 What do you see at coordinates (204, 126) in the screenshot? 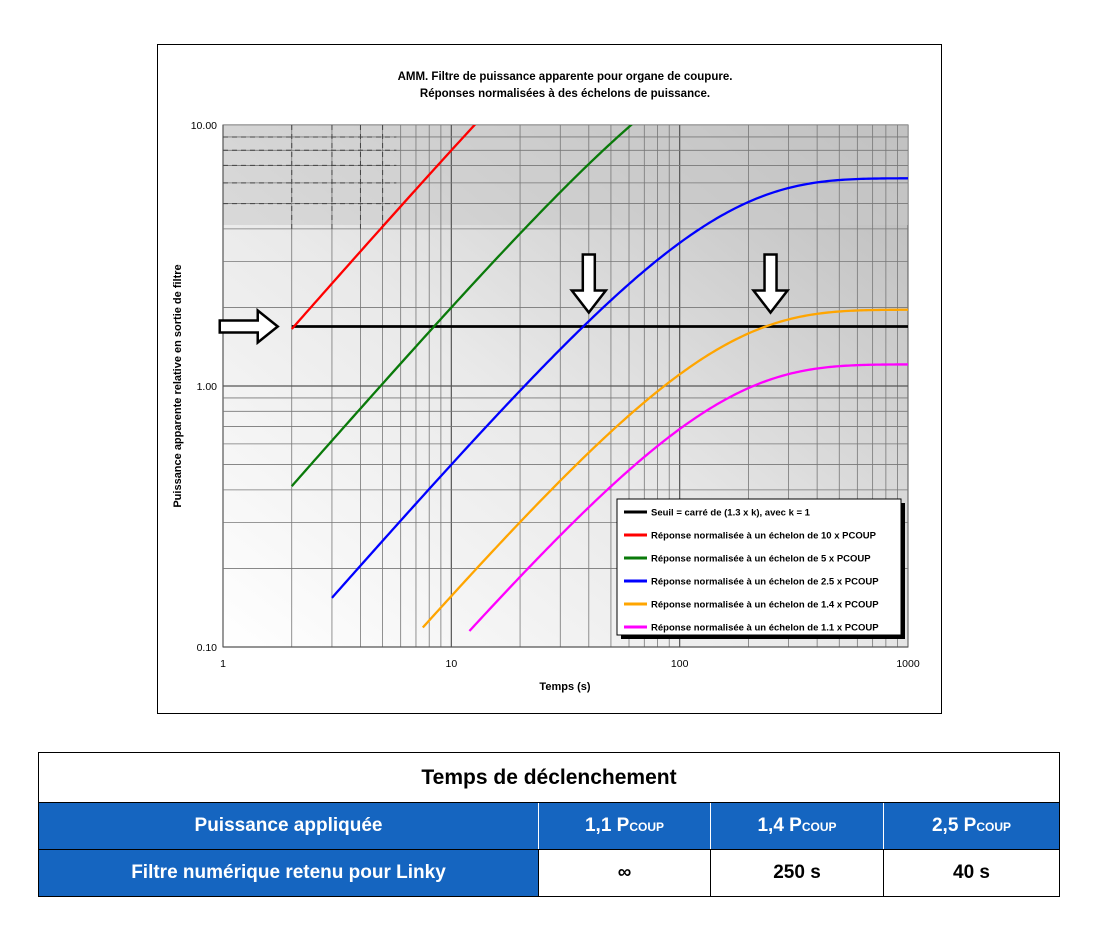
I see `y-tick-label: 10.00` at bounding box center [204, 126].